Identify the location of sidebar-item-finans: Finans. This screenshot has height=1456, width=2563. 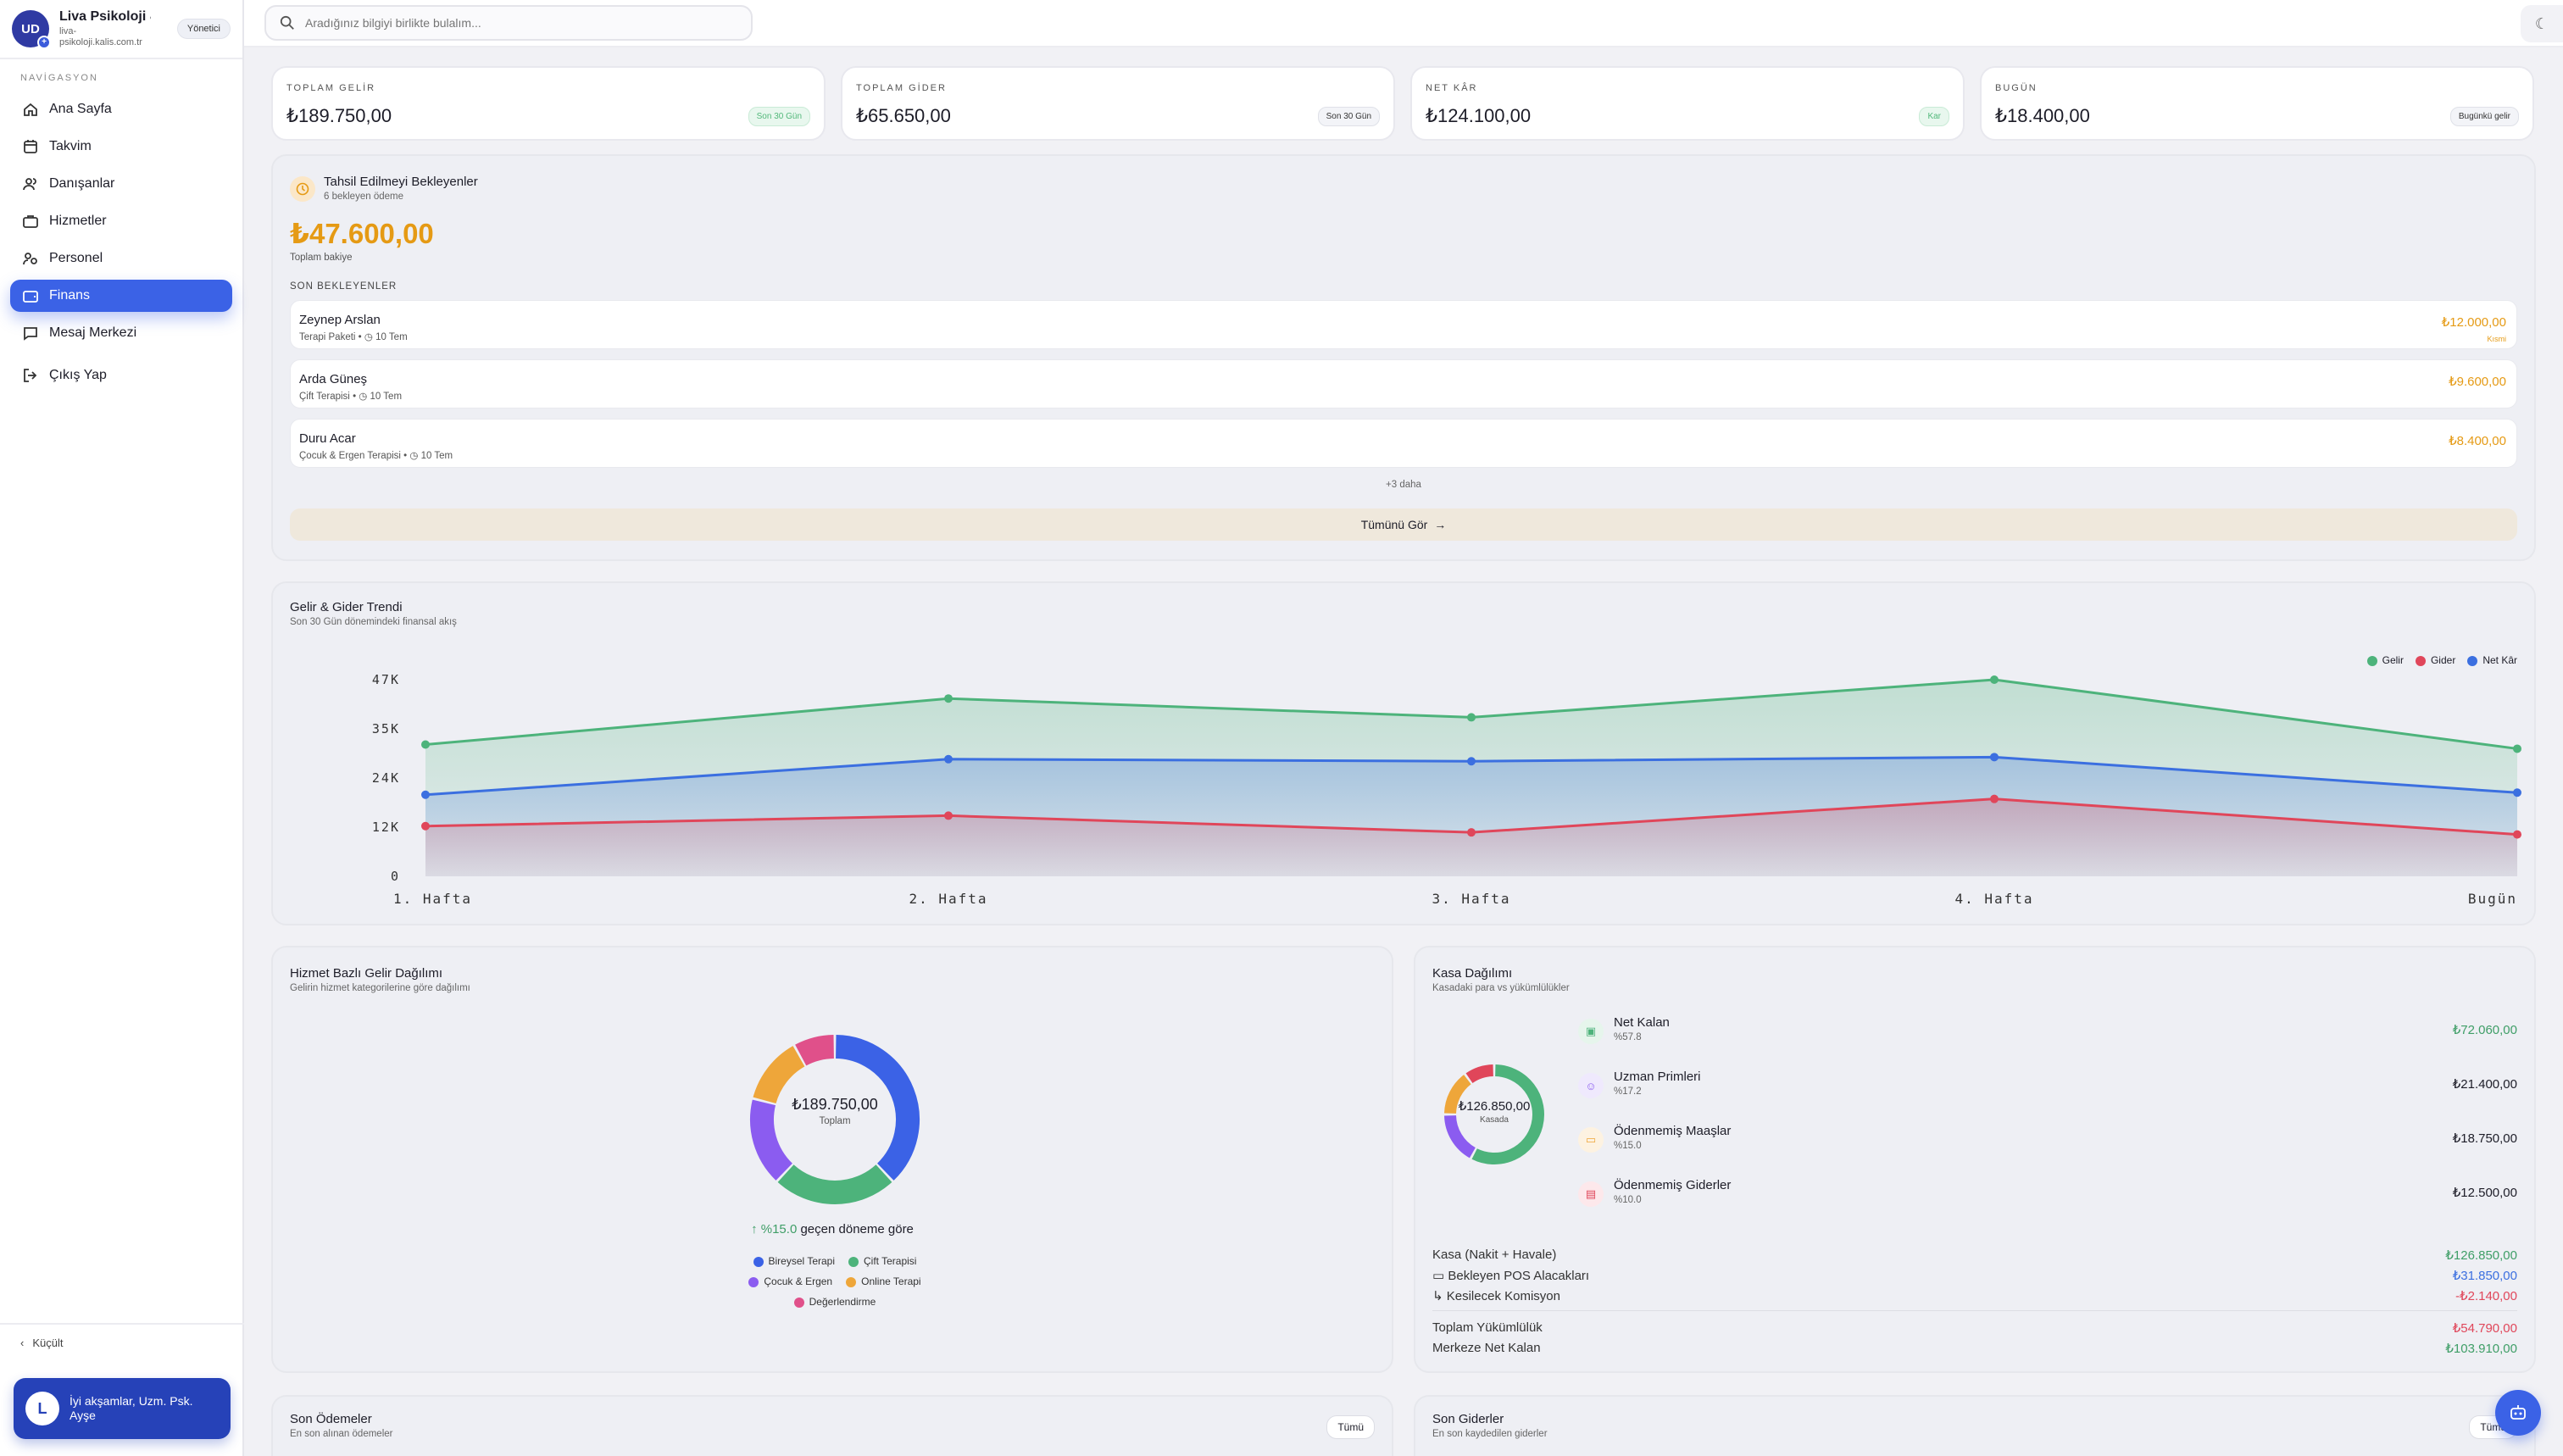
(121, 296).